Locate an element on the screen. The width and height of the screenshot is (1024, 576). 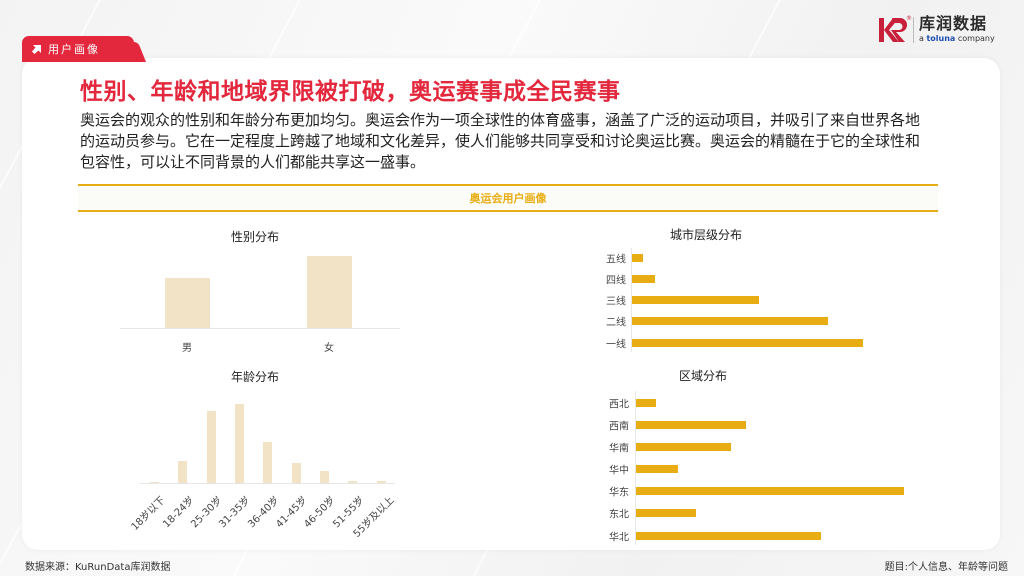
bar-female is located at coordinates (329, 292).